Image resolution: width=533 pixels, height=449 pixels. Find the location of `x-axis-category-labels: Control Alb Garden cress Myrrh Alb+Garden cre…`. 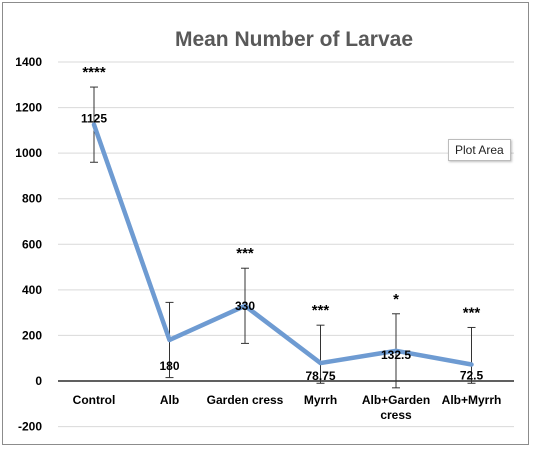

x-axis-category-labels: Control Alb Garden cress Myrrh Alb+Garden cre… is located at coordinates (287, 407).